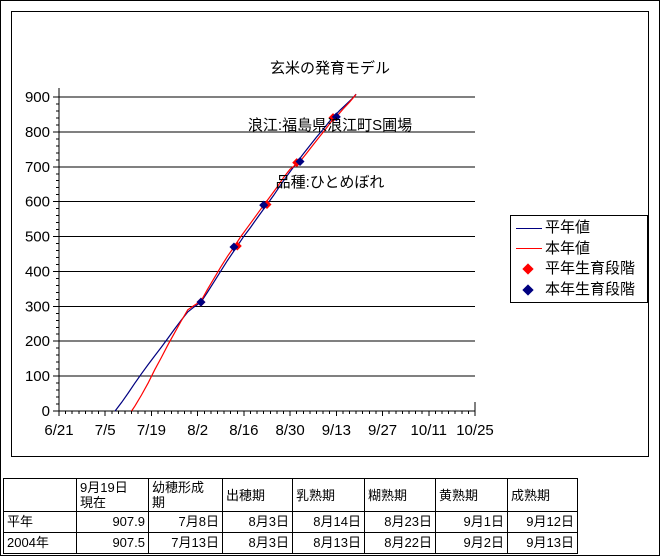 This screenshot has width=660, height=556. Describe the element at coordinates (542, 543) in the screenshot. I see `table-cell: 9月13日` at that location.